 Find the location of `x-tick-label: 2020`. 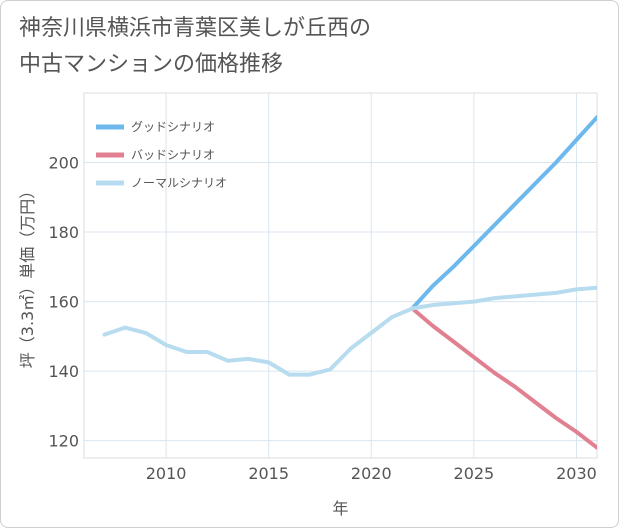

x-tick-label: 2020 is located at coordinates (371, 473).